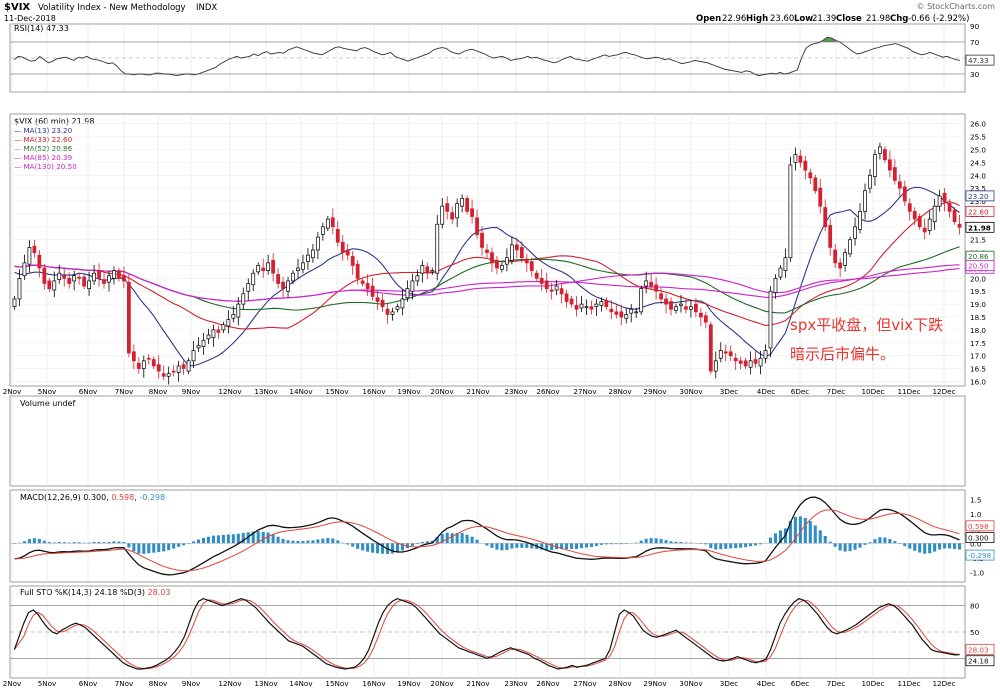 This screenshot has height=692, width=1000. What do you see at coordinates (978, 526) in the screenshot?
I see `svg-text: 0.598` at bounding box center [978, 526].